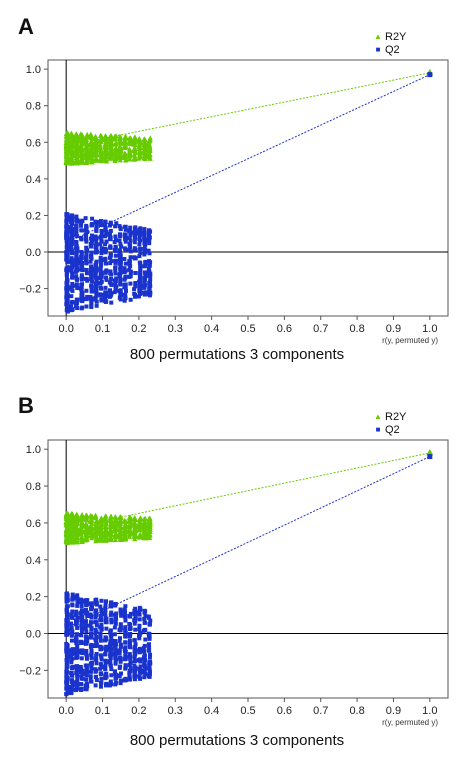  What do you see at coordinates (30, 290) in the screenshot?
I see `y-tick-label: −0.2` at bounding box center [30, 290].